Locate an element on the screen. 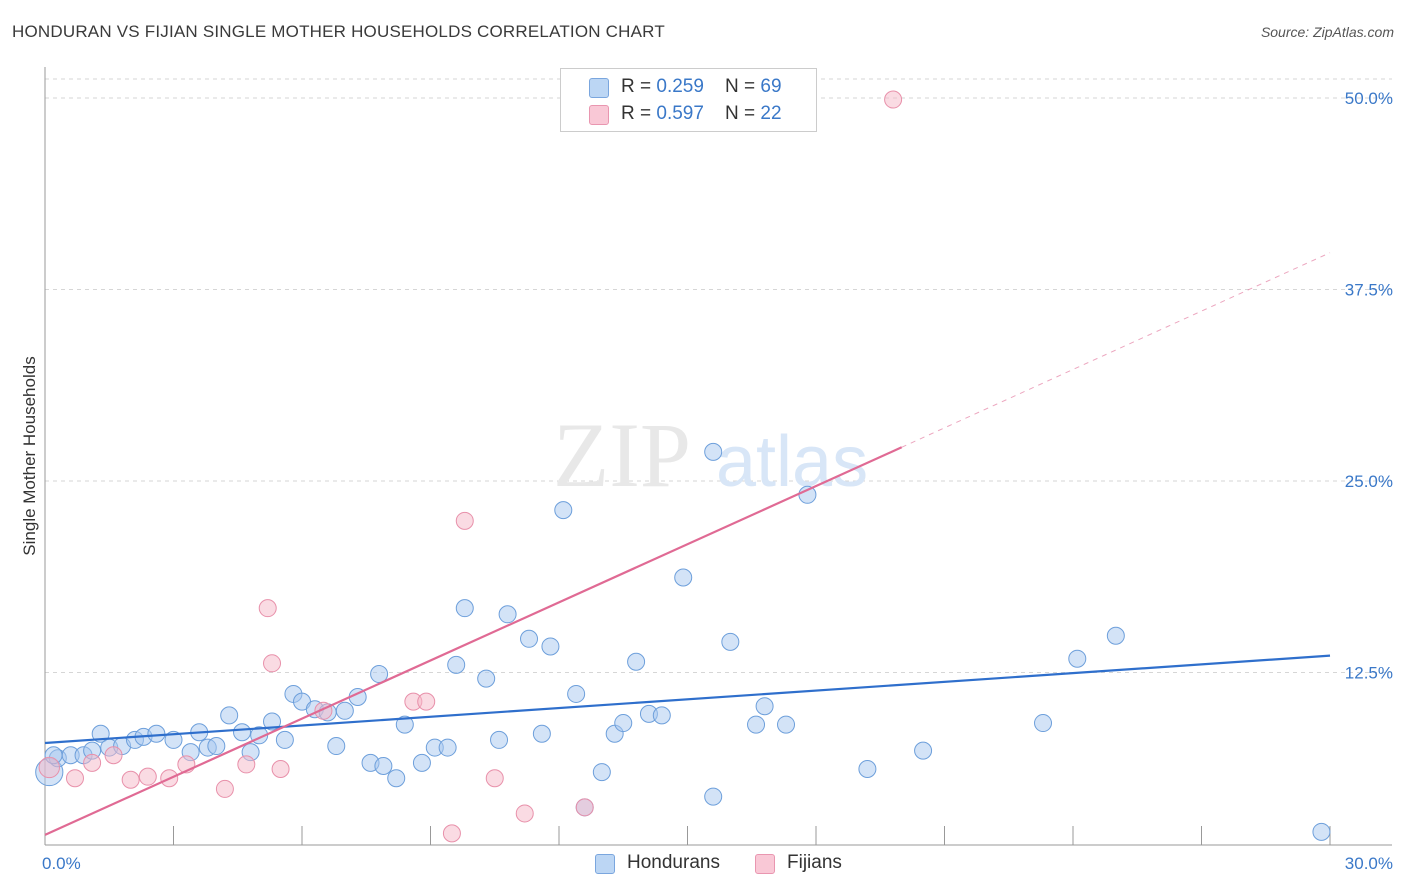  legend-swatch-hondurans is located at coordinates (599, 88).